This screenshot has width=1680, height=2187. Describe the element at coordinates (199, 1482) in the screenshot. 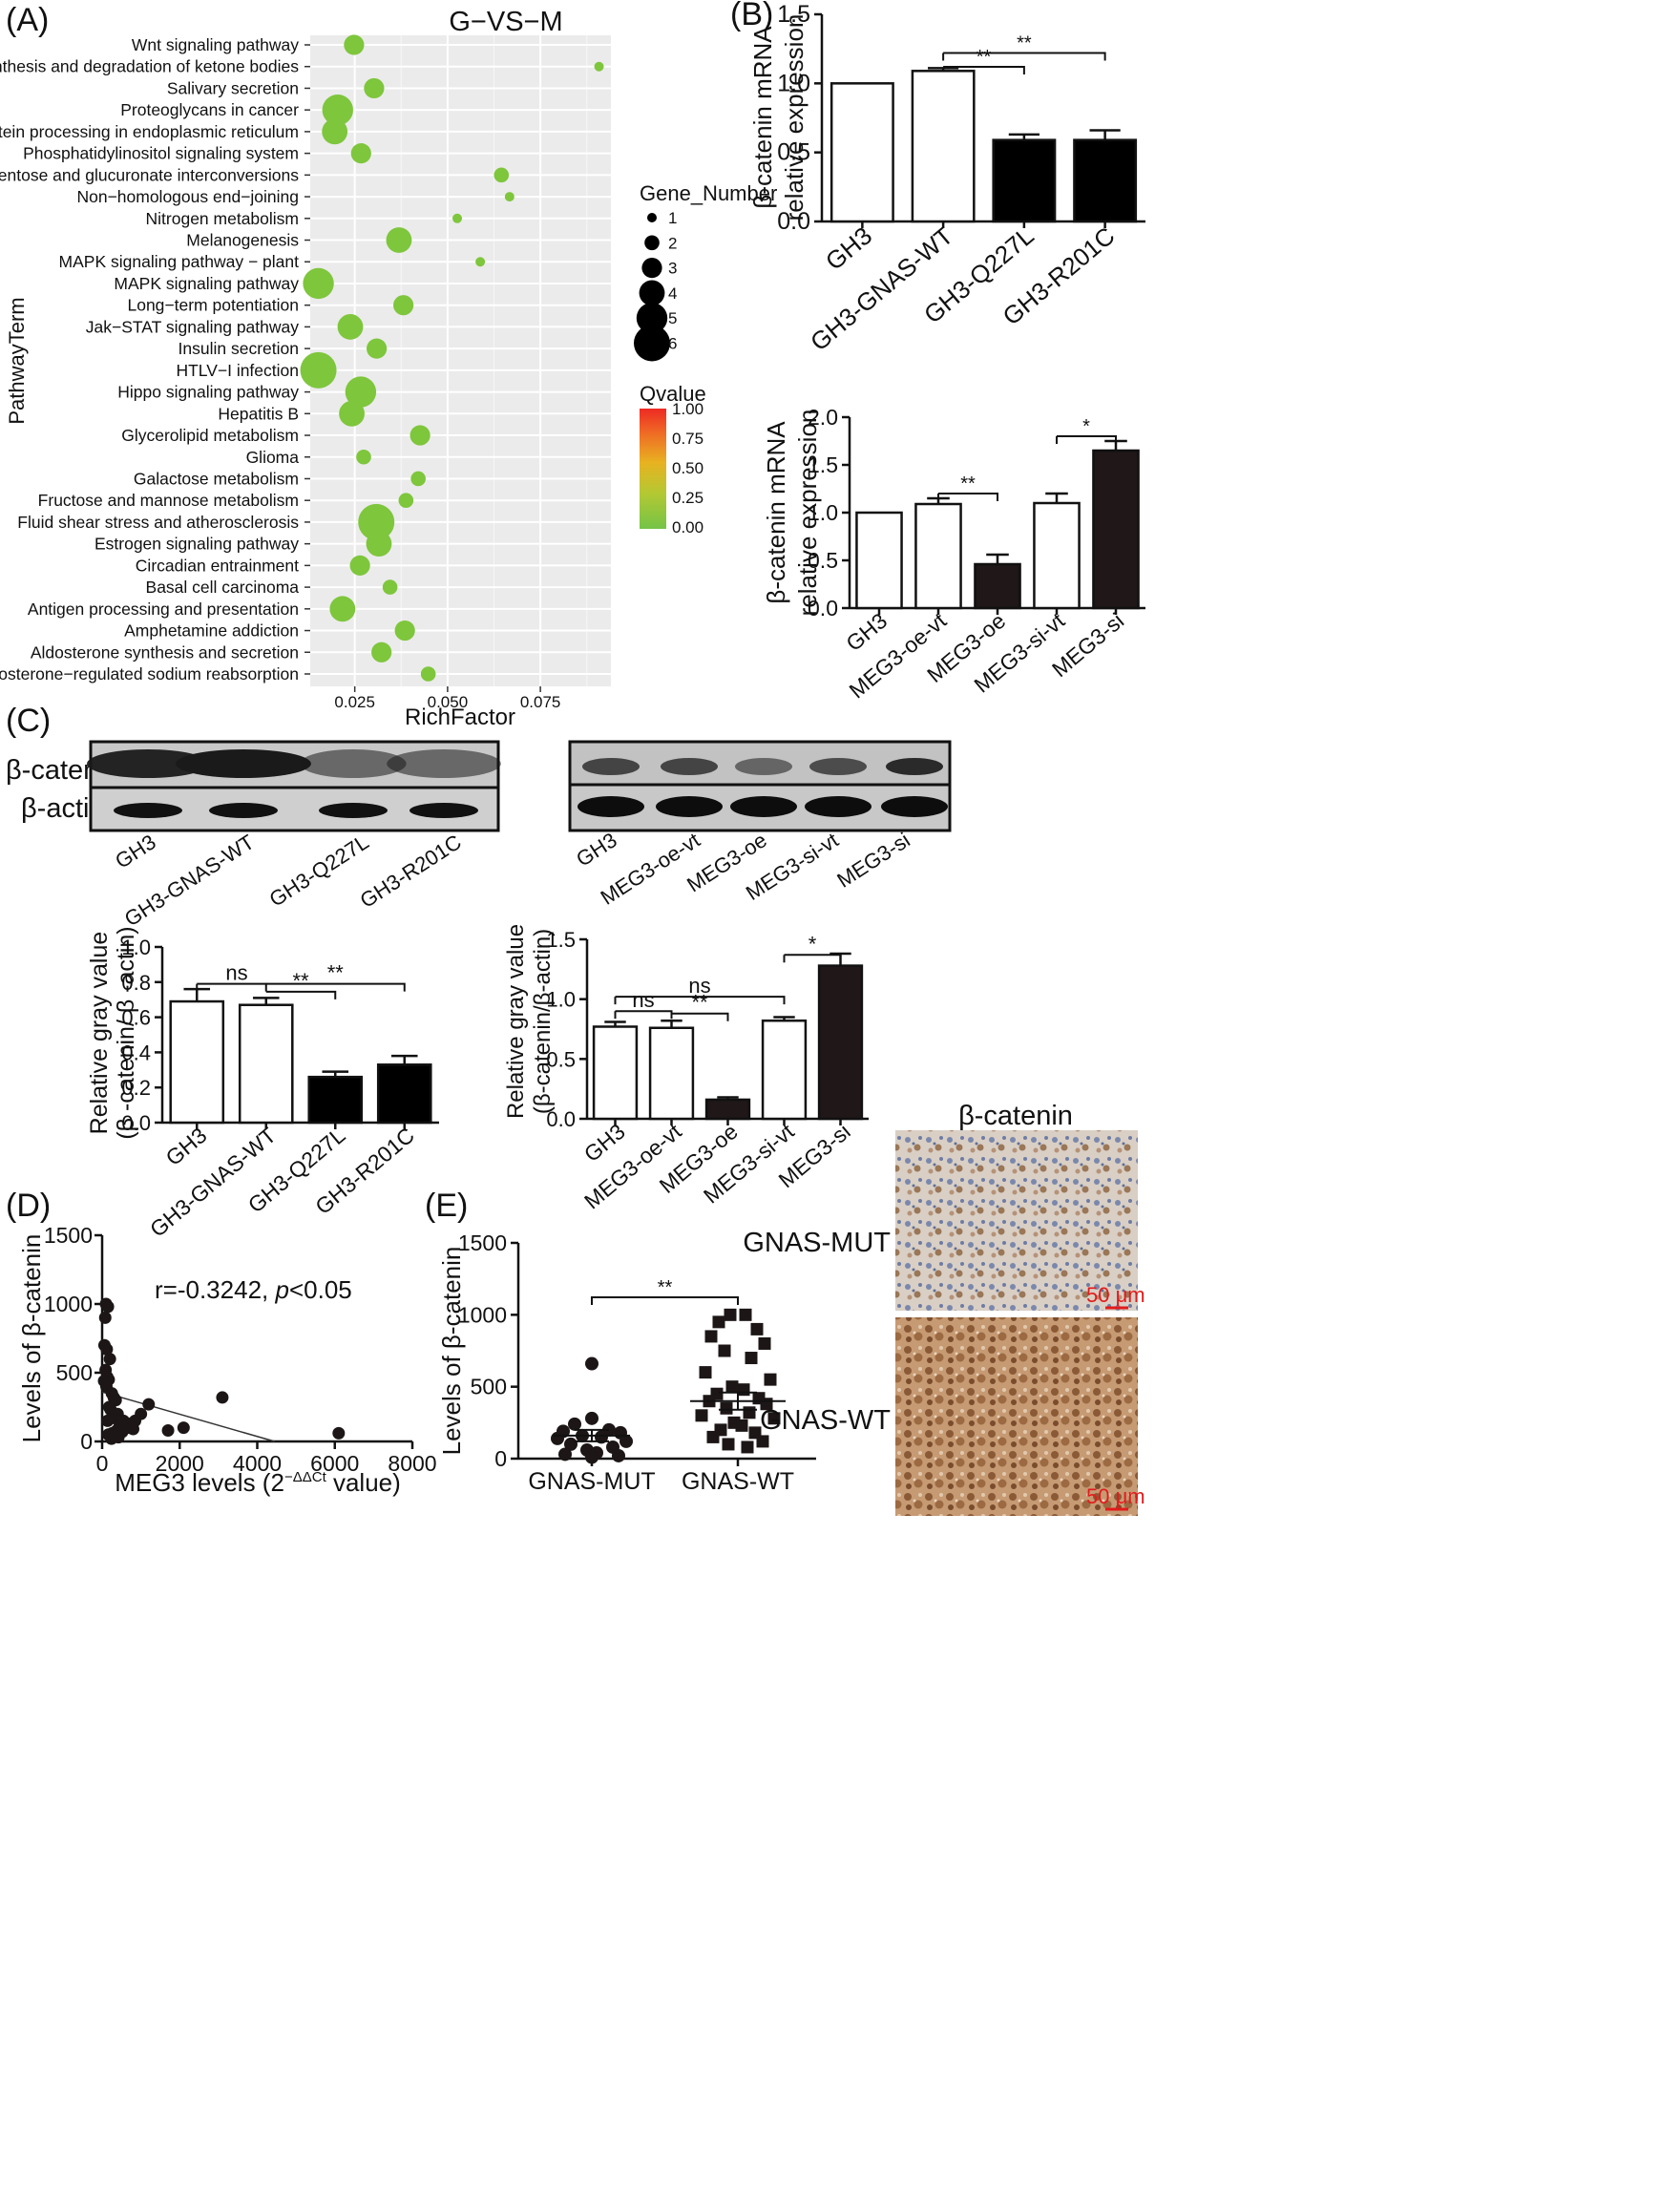

I see `x-axis-title-main: MEG3 levels (2` at that location.